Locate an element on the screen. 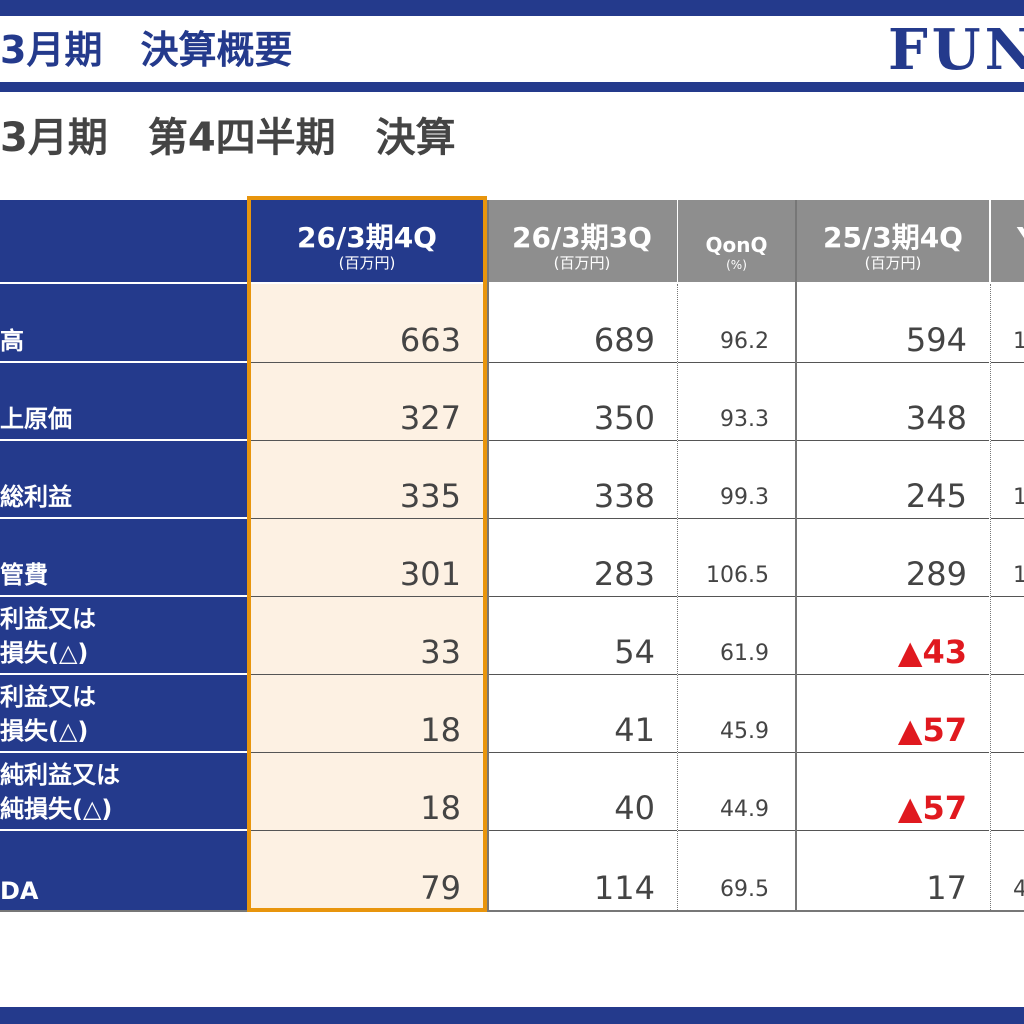 The image size is (1024, 1024). page-title: 3月期 決算概要 is located at coordinates (146, 50).